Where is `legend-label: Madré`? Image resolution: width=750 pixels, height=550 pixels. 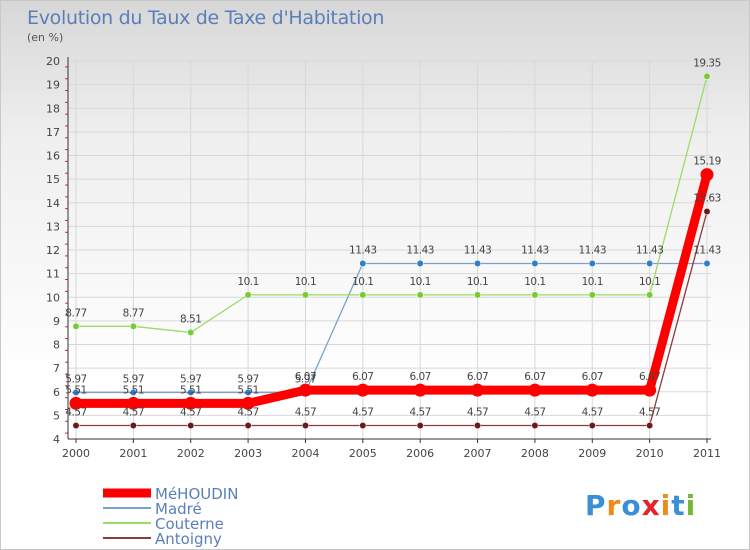
legend-label: Madré is located at coordinates (178, 509).